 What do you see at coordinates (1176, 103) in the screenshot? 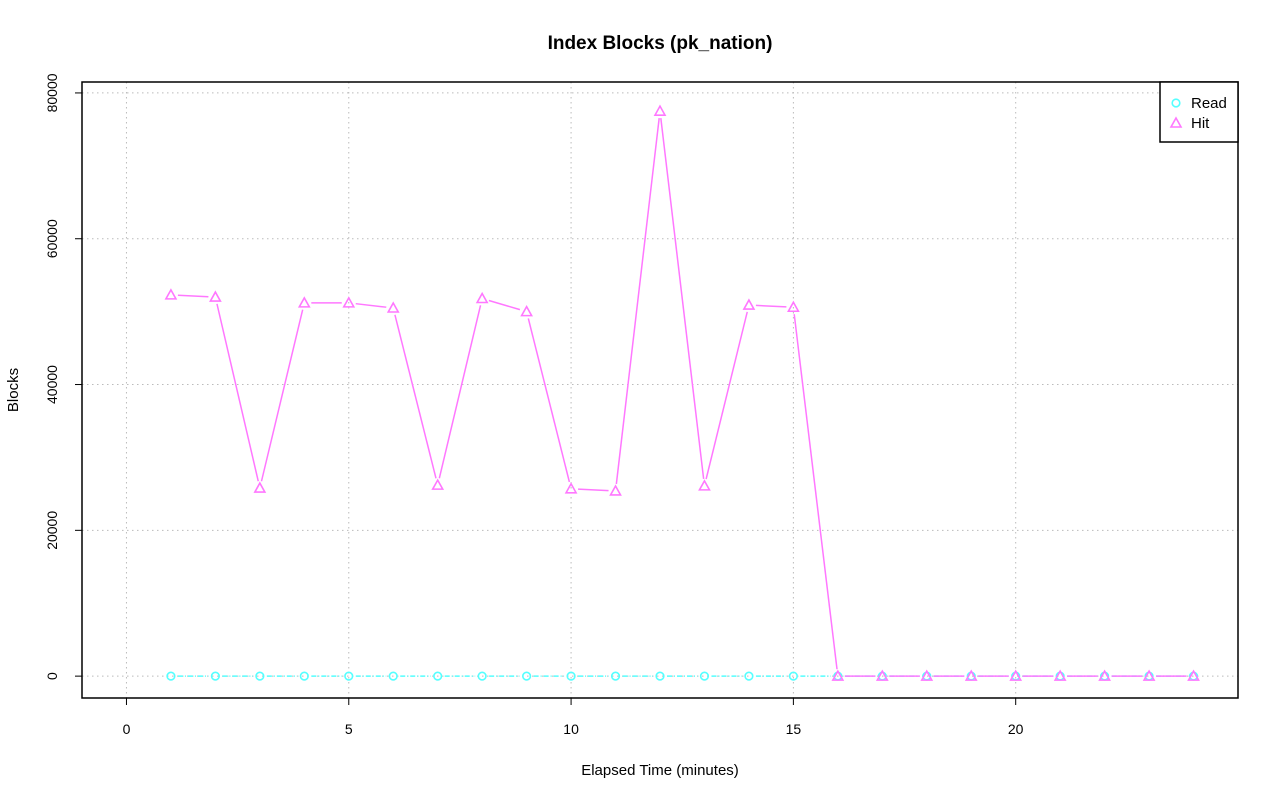
I see `legend-read-icon` at bounding box center [1176, 103].